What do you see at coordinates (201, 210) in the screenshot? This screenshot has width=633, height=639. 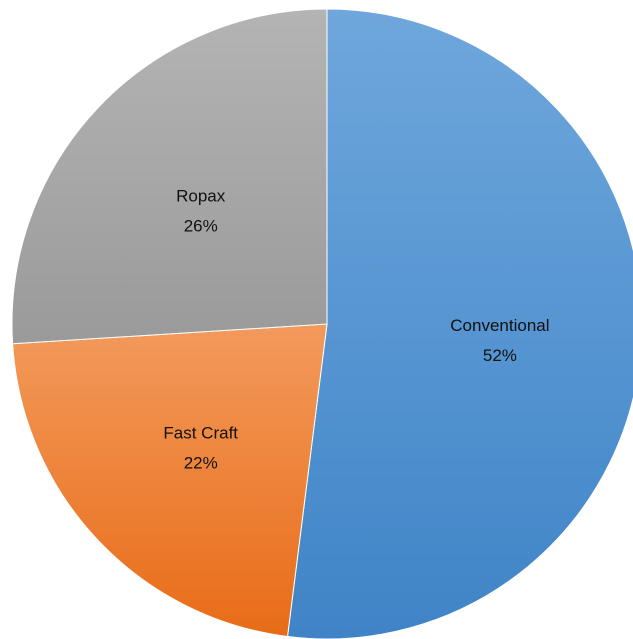 I see `slice-label-ropax: Ropax 26%` at bounding box center [201, 210].